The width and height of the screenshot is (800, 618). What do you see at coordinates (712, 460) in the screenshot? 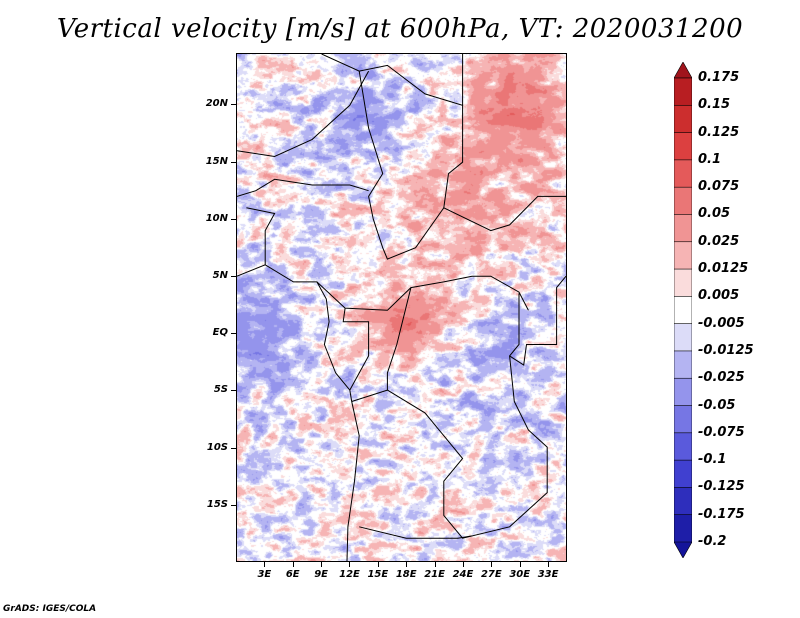
I see `colorbar-label: -0.1` at bounding box center [712, 460].